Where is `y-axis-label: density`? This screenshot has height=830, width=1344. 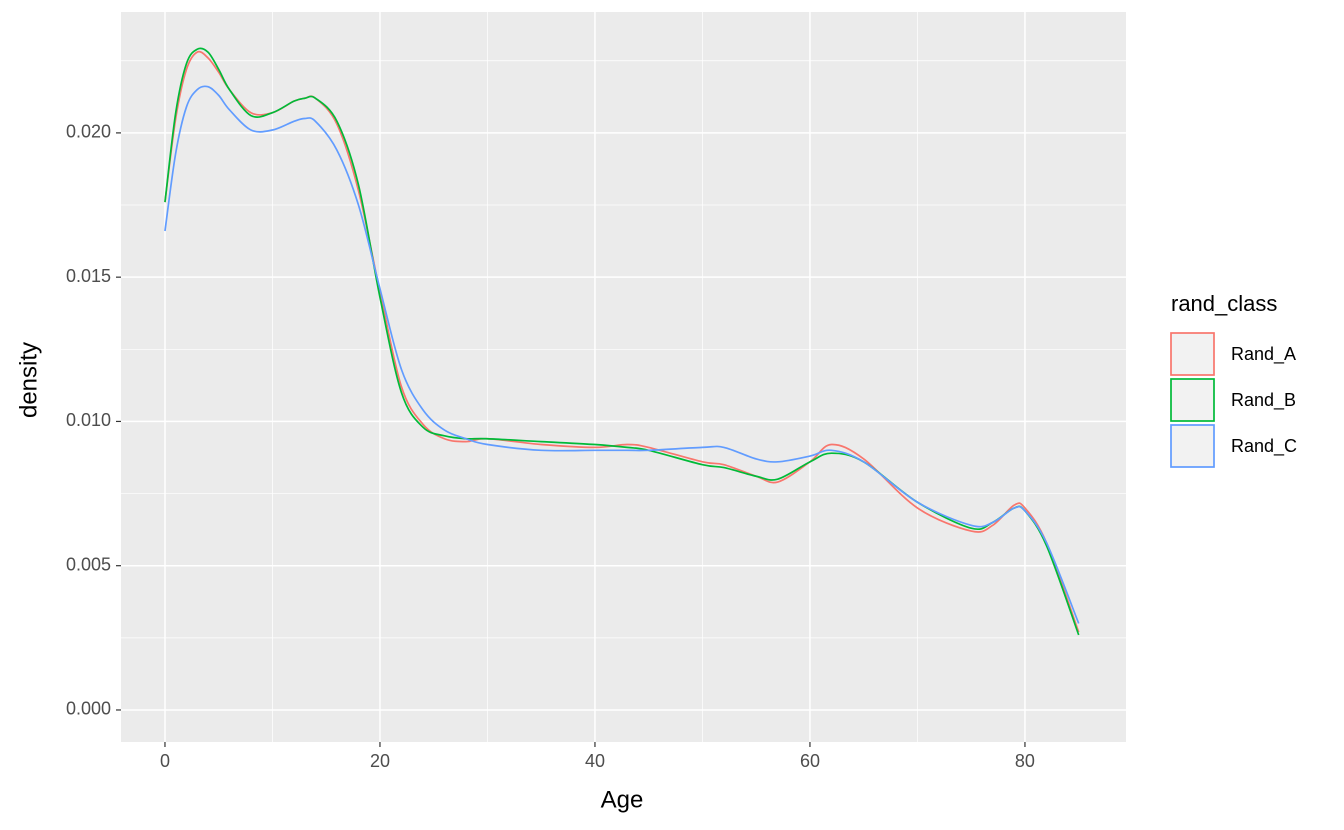
y-axis-label: density is located at coordinates (28, 380).